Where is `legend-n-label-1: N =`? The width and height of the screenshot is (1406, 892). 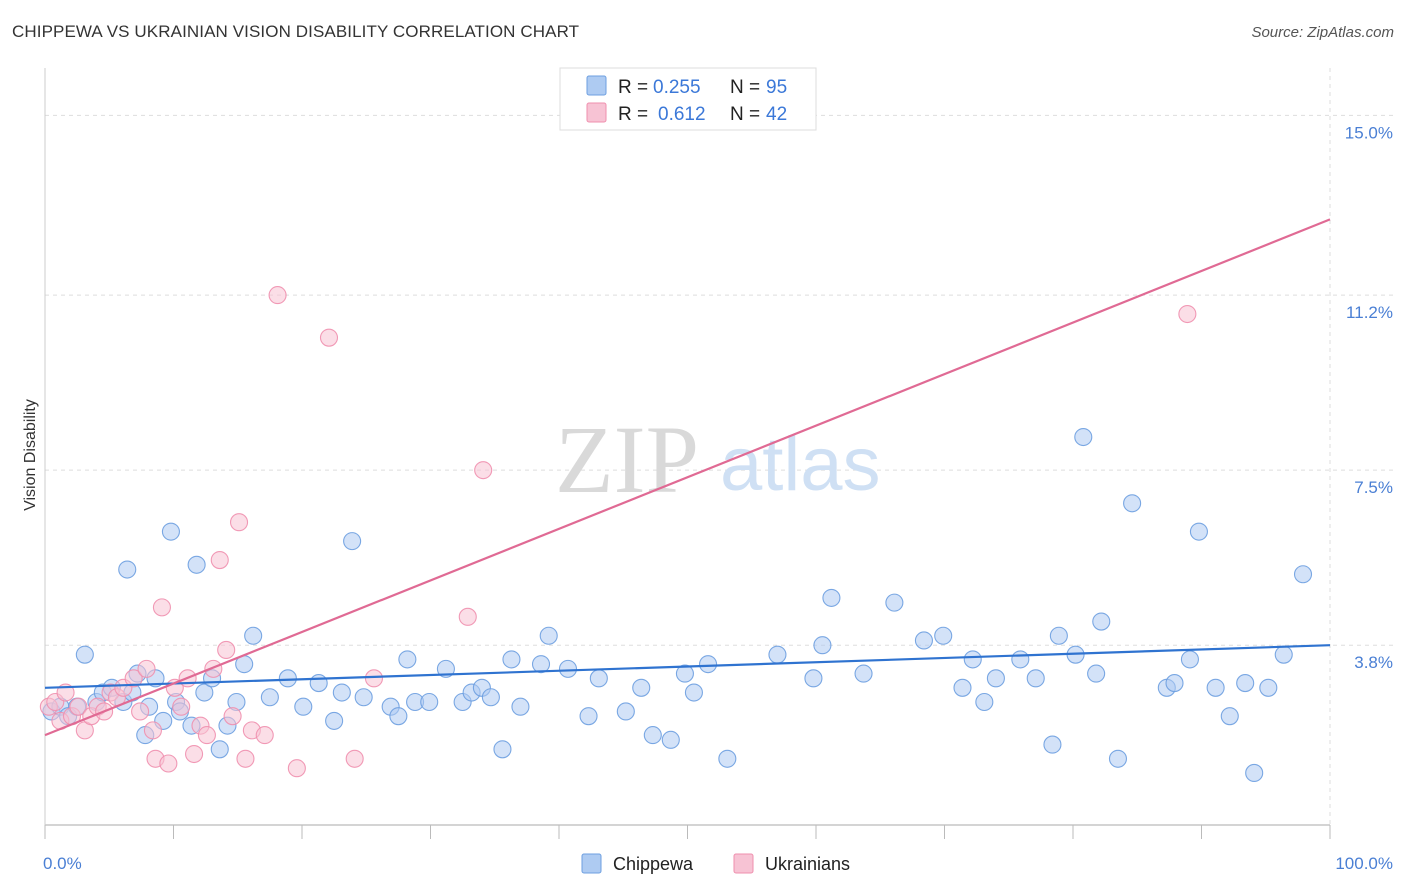
legend-n-label-1: N = is located at coordinates (745, 87).